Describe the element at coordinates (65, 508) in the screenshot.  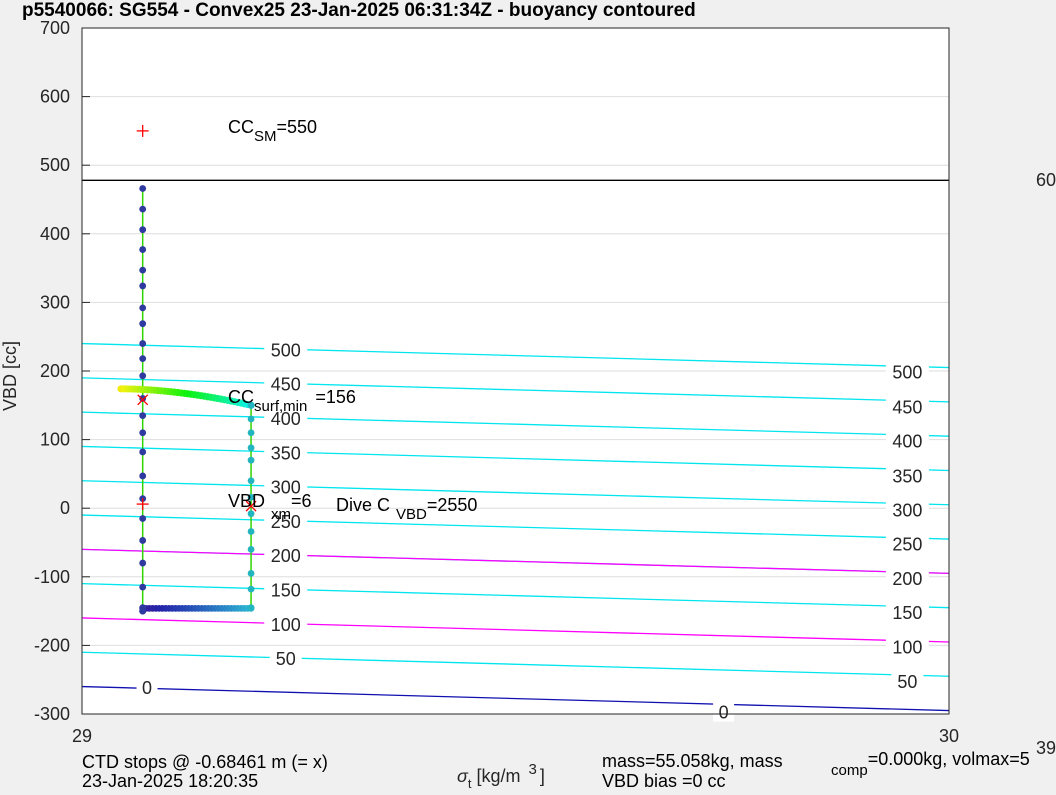
I see `y-tick-label: 0` at that location.